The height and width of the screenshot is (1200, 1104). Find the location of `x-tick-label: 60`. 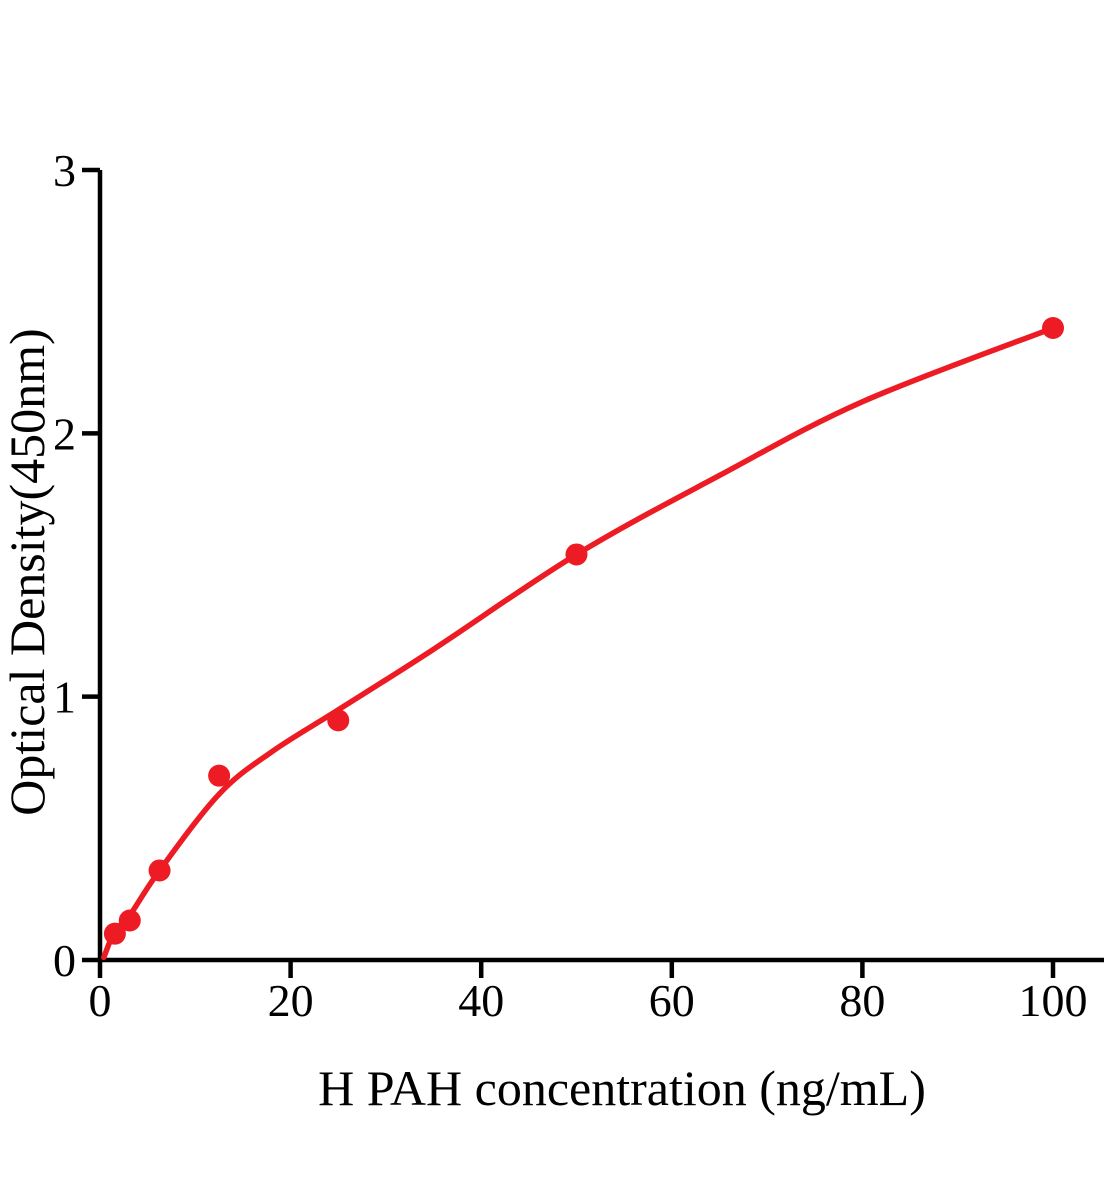

x-tick-label: 60 is located at coordinates (672, 1000).